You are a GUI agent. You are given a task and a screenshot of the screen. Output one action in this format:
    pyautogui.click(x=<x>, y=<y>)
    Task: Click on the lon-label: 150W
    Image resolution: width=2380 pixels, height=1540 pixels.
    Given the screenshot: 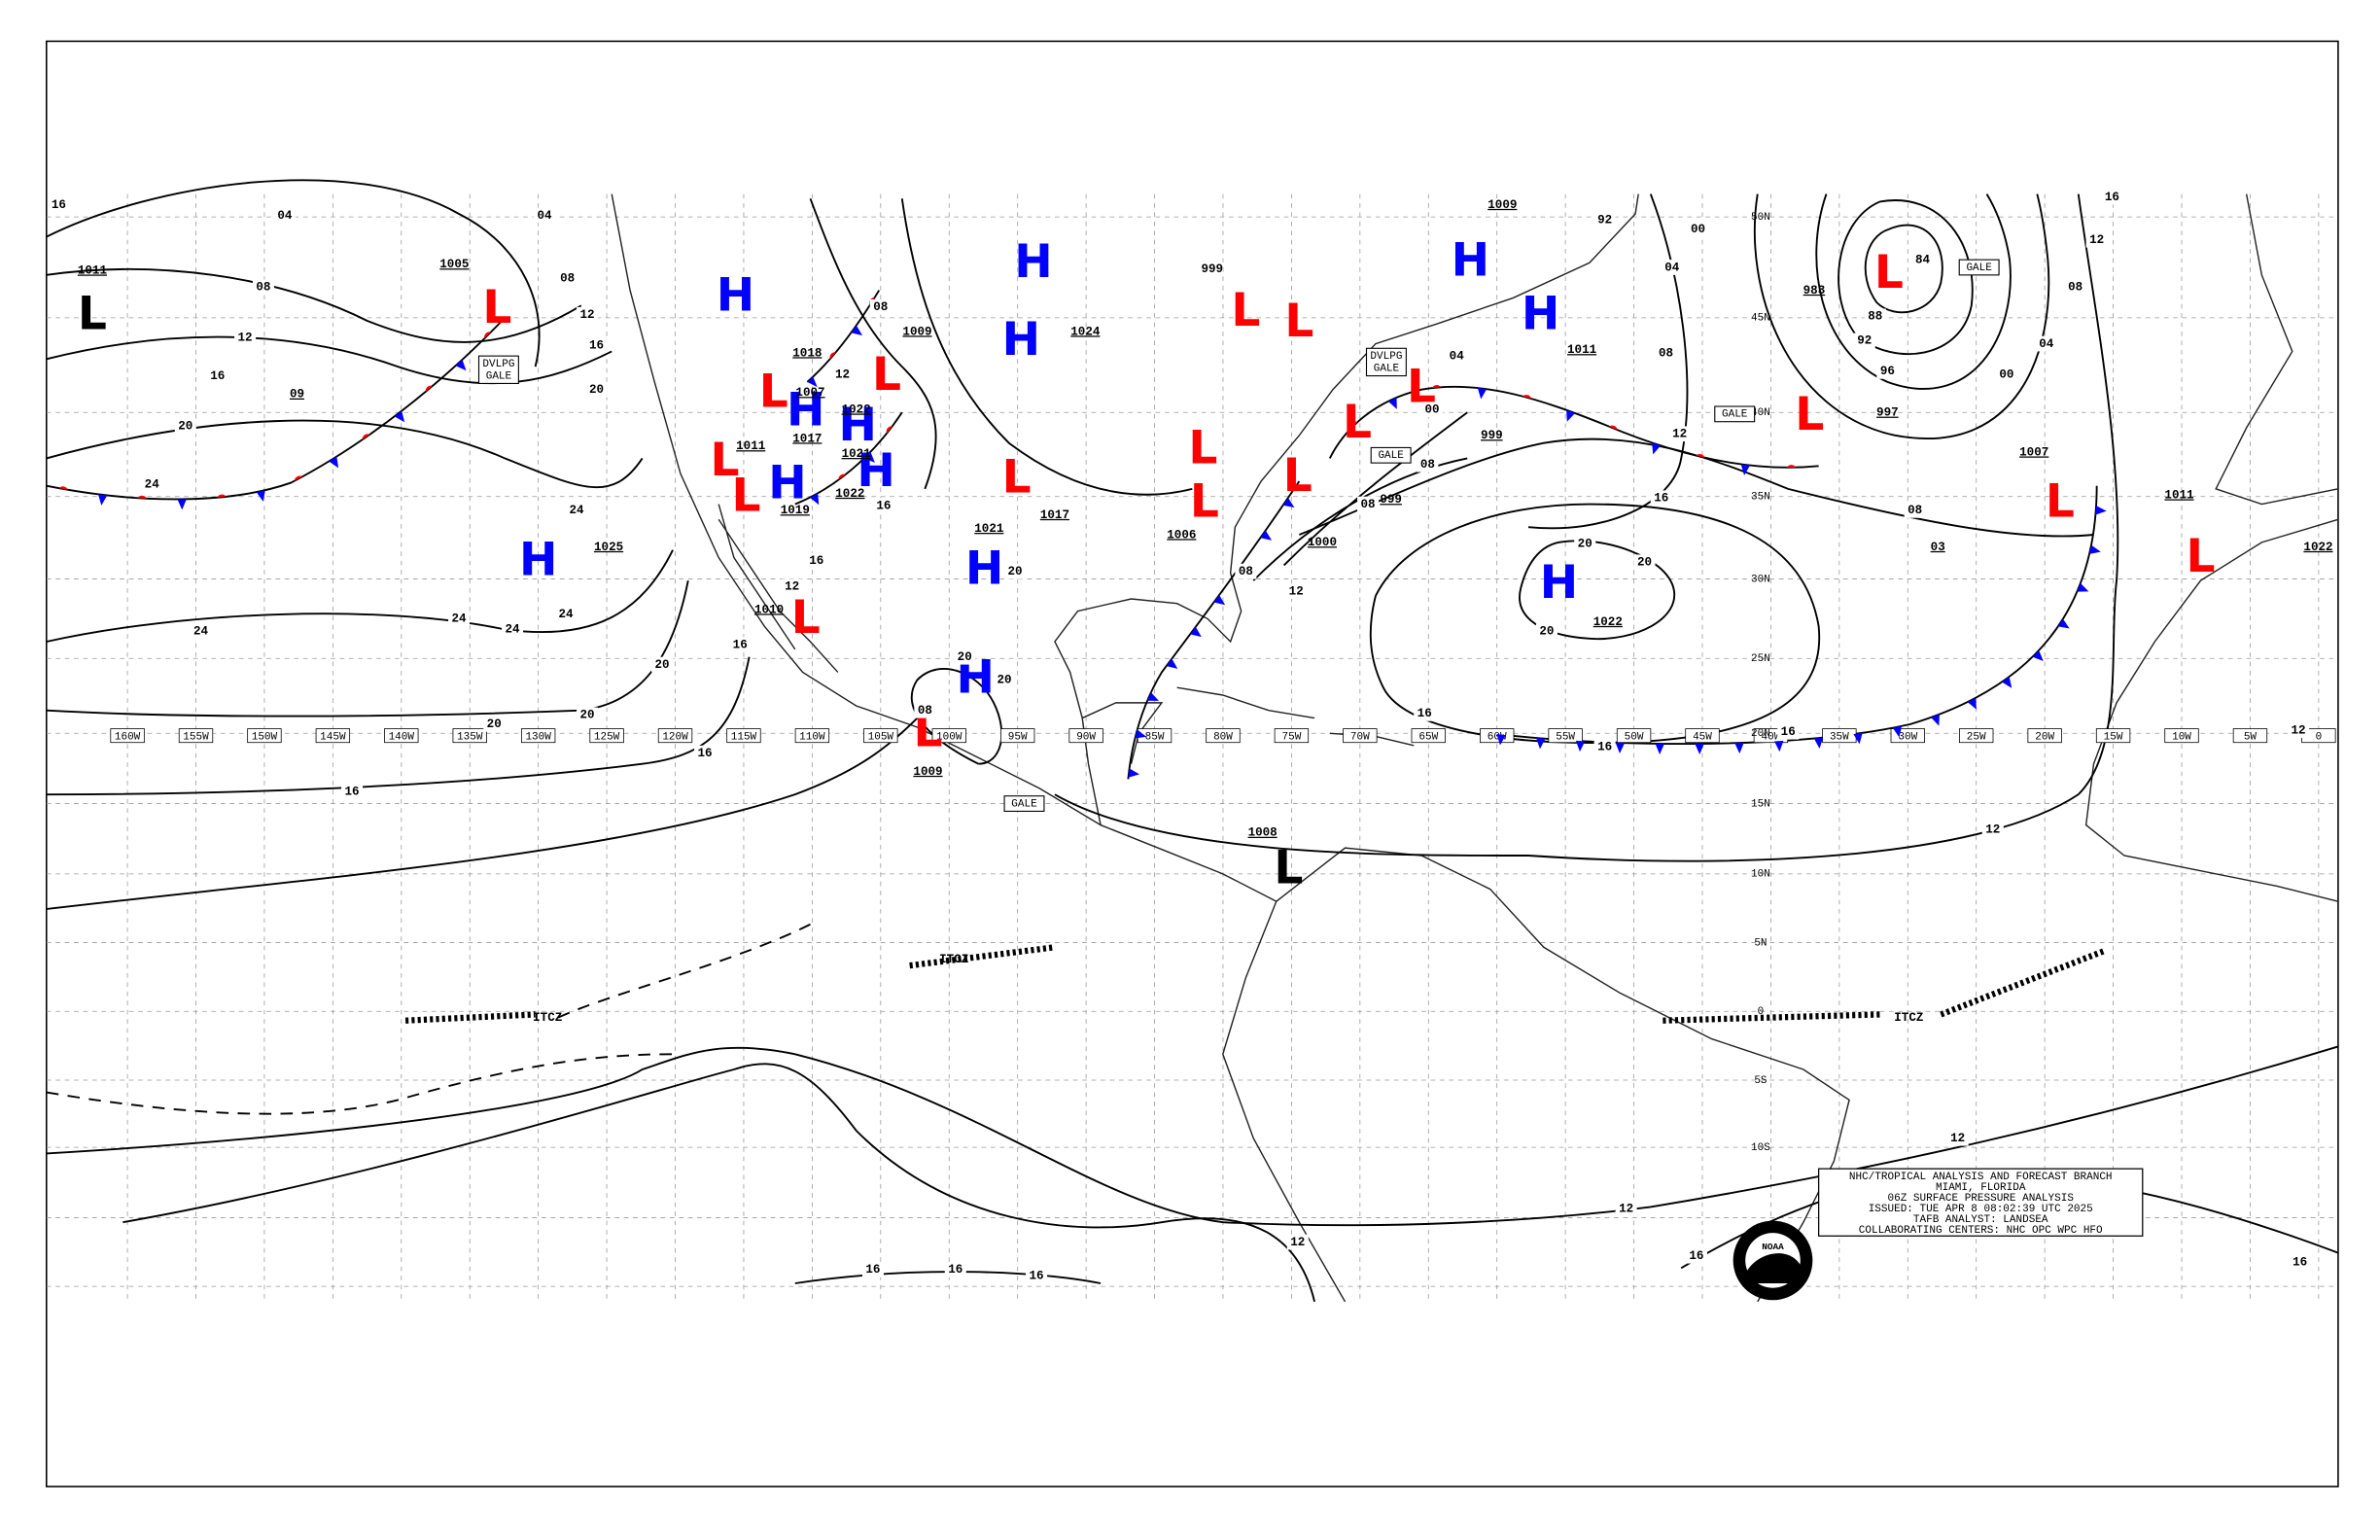 What is the action you would take?
    pyautogui.click(x=265, y=737)
    